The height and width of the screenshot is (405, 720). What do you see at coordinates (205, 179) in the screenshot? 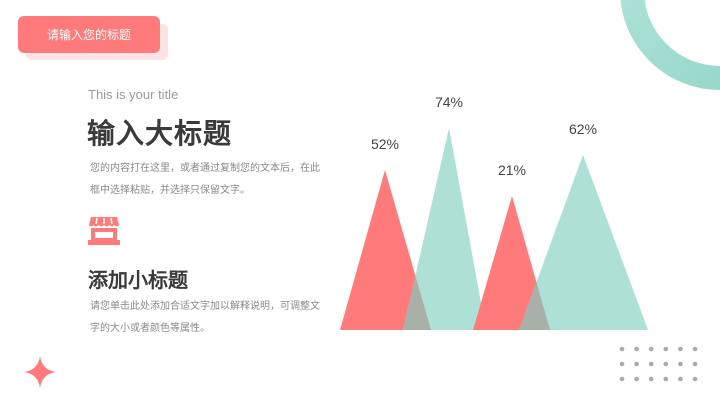
I see `description-text: 您的内容打在这里，或者通过复制您的文本后，在此框中选择粘贴，并选择只保留文字。` at bounding box center [205, 179].